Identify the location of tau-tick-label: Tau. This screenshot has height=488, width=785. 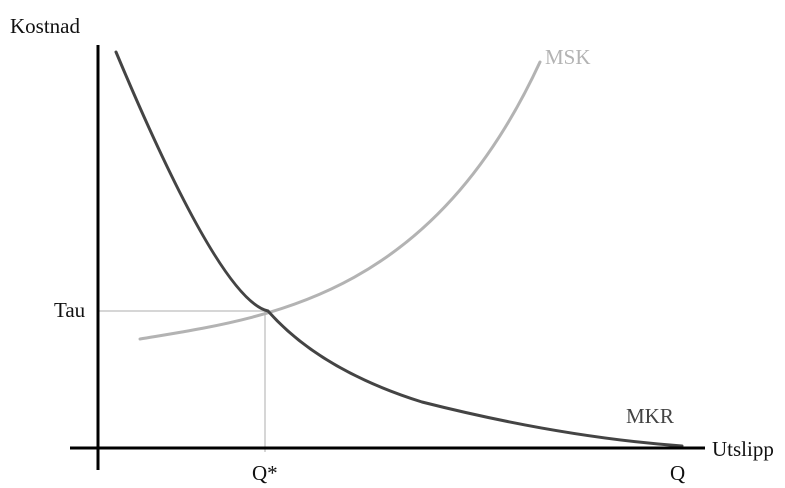
(70, 310).